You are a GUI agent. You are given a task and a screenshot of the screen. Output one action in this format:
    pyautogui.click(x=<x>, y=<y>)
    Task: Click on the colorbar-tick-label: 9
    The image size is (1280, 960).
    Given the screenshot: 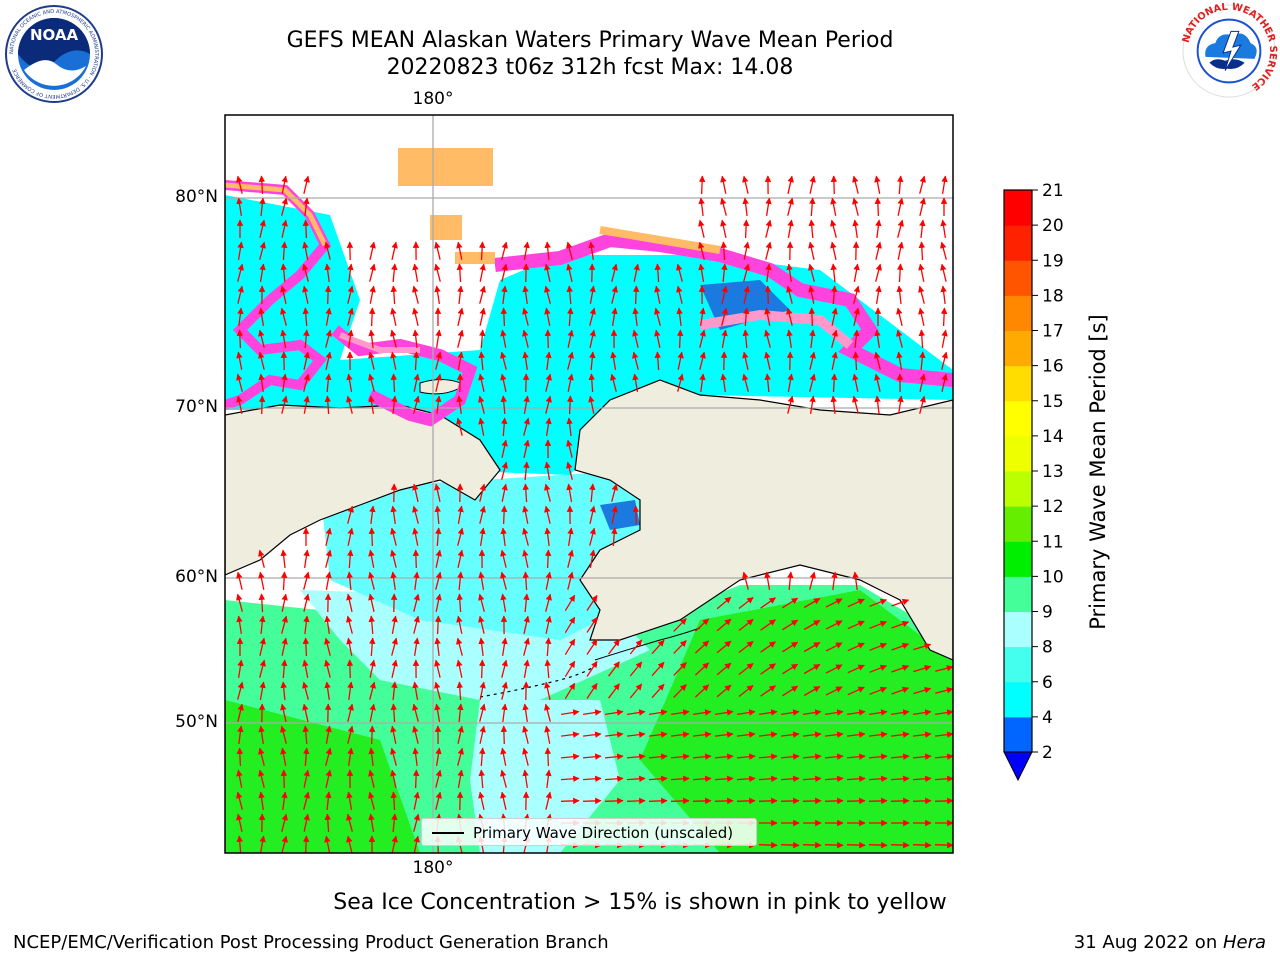 What is the action you would take?
    pyautogui.click(x=1047, y=613)
    